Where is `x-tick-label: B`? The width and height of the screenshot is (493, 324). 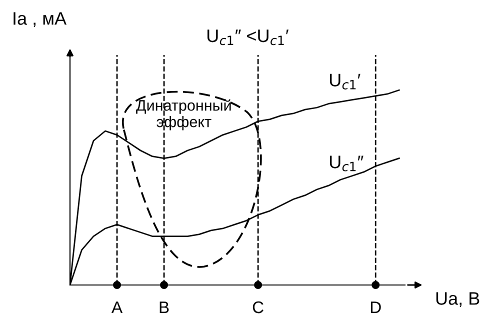
x-tick-label: B is located at coordinates (164, 308).